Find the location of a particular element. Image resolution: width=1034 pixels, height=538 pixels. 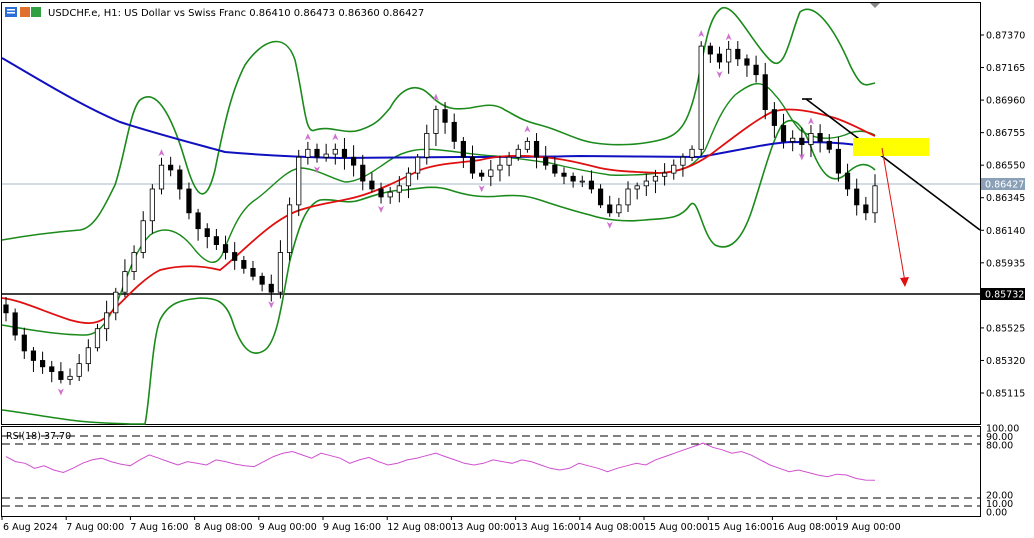

resistance-zone is located at coordinates (891, 147).